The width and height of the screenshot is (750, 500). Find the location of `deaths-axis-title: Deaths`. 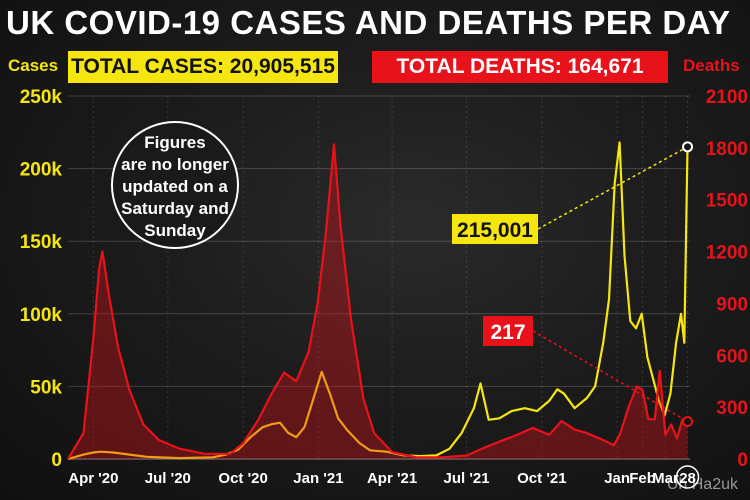

deaths-axis-title: Deaths is located at coordinates (711, 65).